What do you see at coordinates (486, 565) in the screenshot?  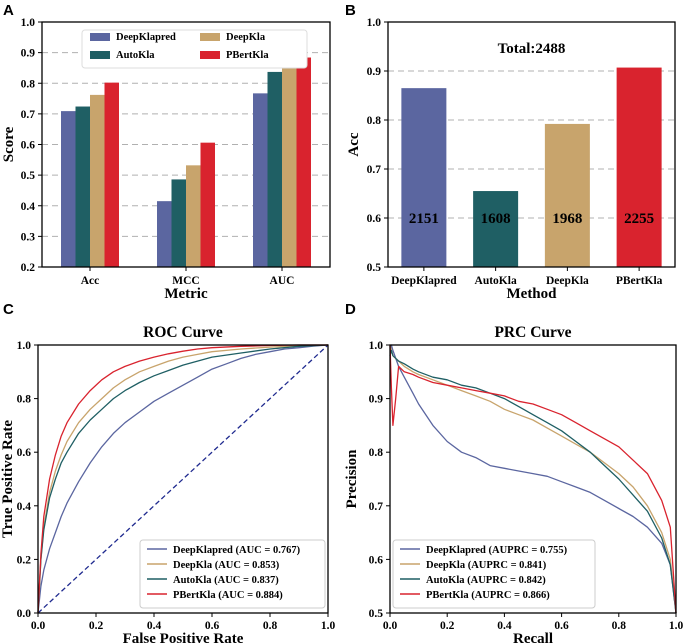 I see `legend-label-DeepKla: DeepKla (AUPRC = 0.841)` at bounding box center [486, 565].